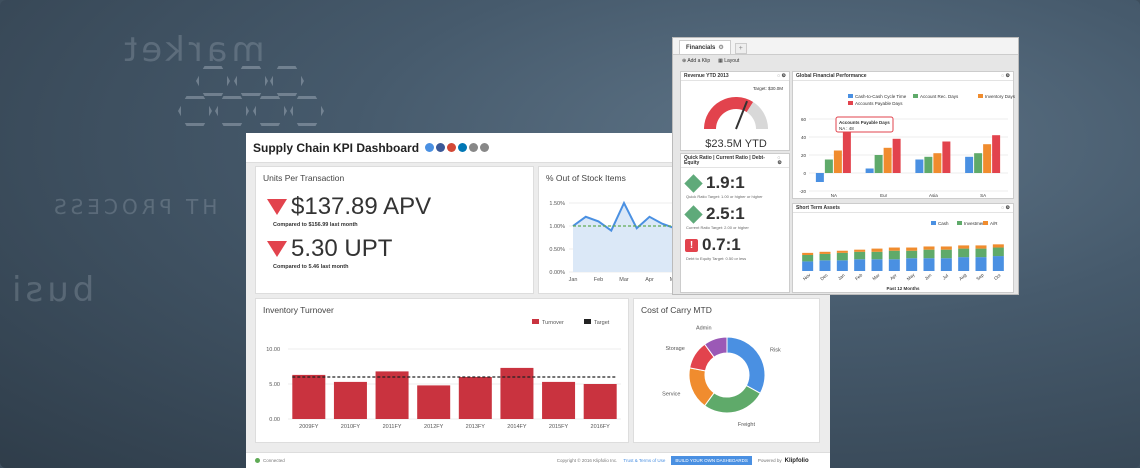 The height and width of the screenshot is (468, 1140). What do you see at coordinates (624, 237) in the screenshot?
I see `line-area` at bounding box center [624, 237].